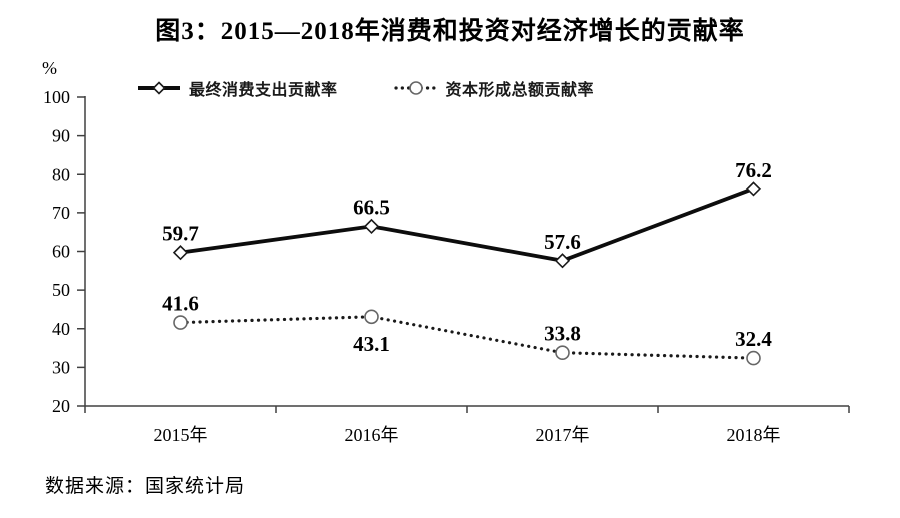 The height and width of the screenshot is (518, 900). Describe the element at coordinates (159, 88) in the screenshot. I see `solid-diamond-legend-marker` at that location.